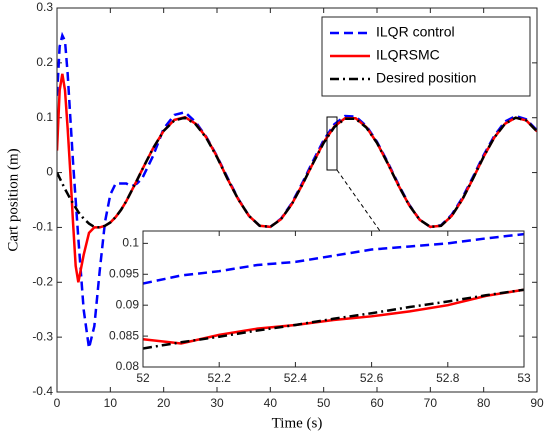  What do you see at coordinates (111, 403) in the screenshot?
I see `x-tick-label: 10` at bounding box center [111, 403].